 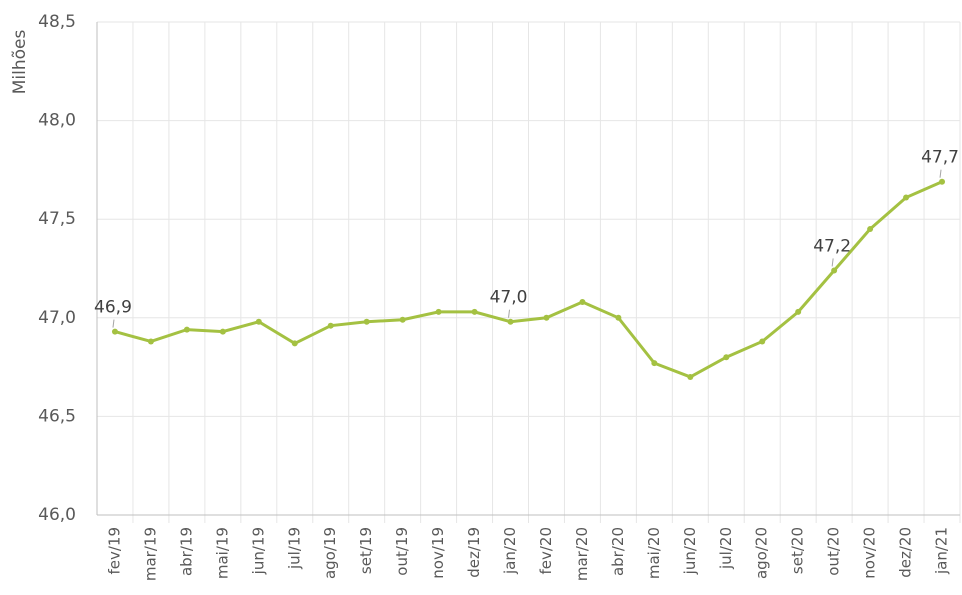 I want to click on y-tick-label: 46,5, so click(x=57, y=416).